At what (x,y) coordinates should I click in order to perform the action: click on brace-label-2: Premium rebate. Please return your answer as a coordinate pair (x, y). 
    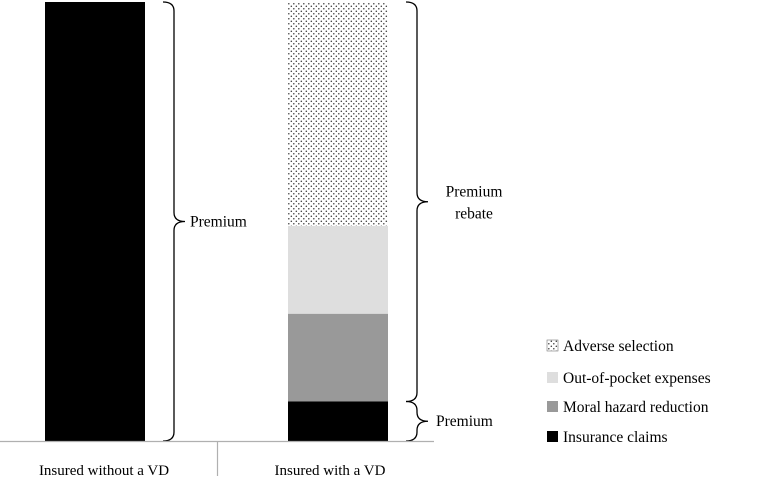
    Looking at the image, I should click on (474, 203).